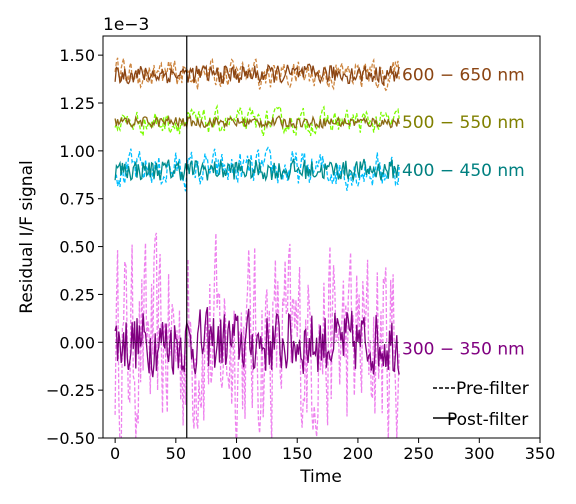 This screenshot has height=504, width=576. What do you see at coordinates (320, 477) in the screenshot?
I see `x-axis-label: Time` at bounding box center [320, 477].